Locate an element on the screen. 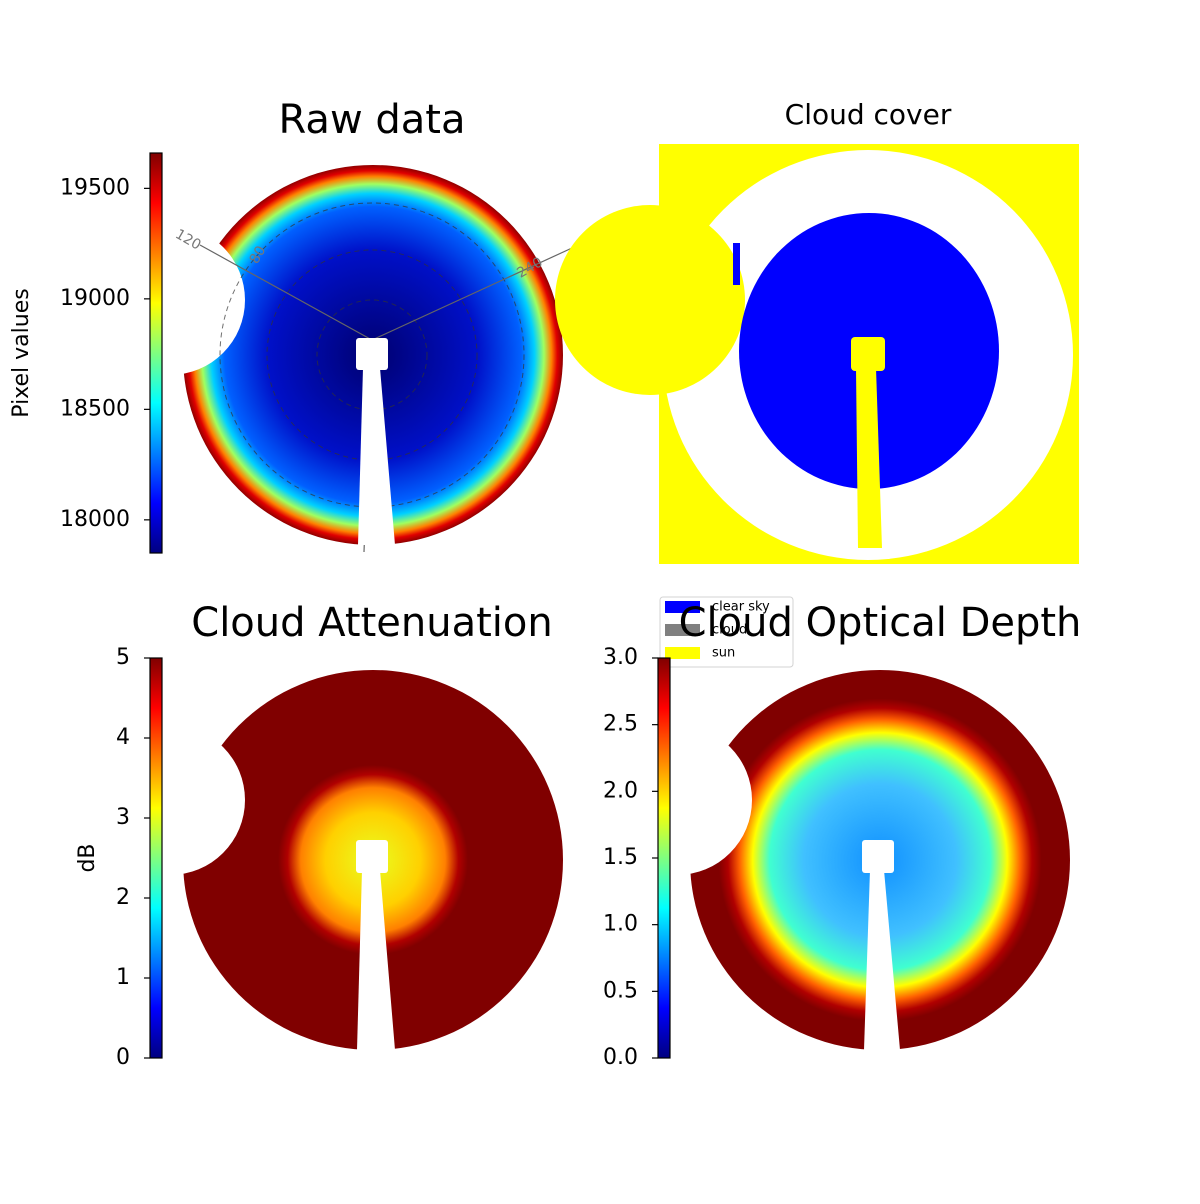  colorbar-tick-label: 0.5 is located at coordinates (620, 990).